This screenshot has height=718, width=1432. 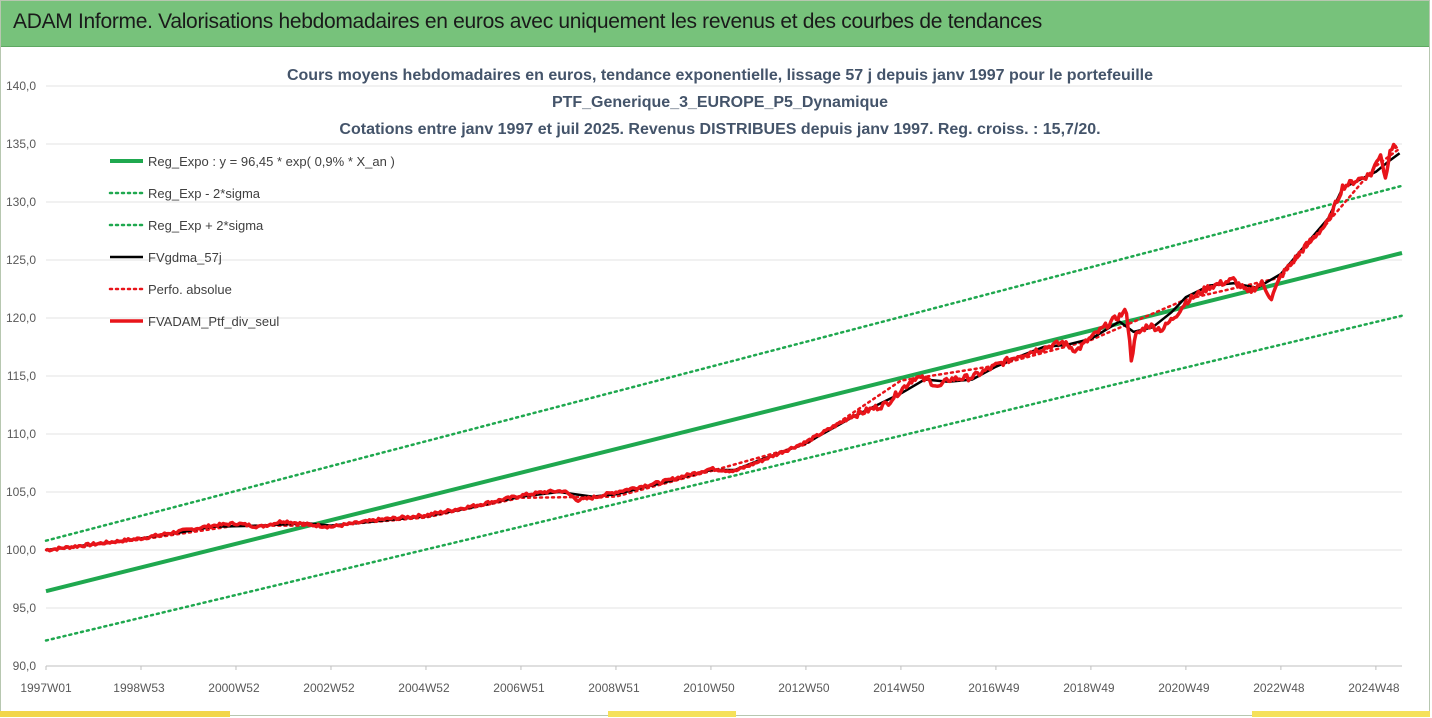 What do you see at coordinates (190, 289) in the screenshot?
I see `legend-label: Perfo. absolue` at bounding box center [190, 289].